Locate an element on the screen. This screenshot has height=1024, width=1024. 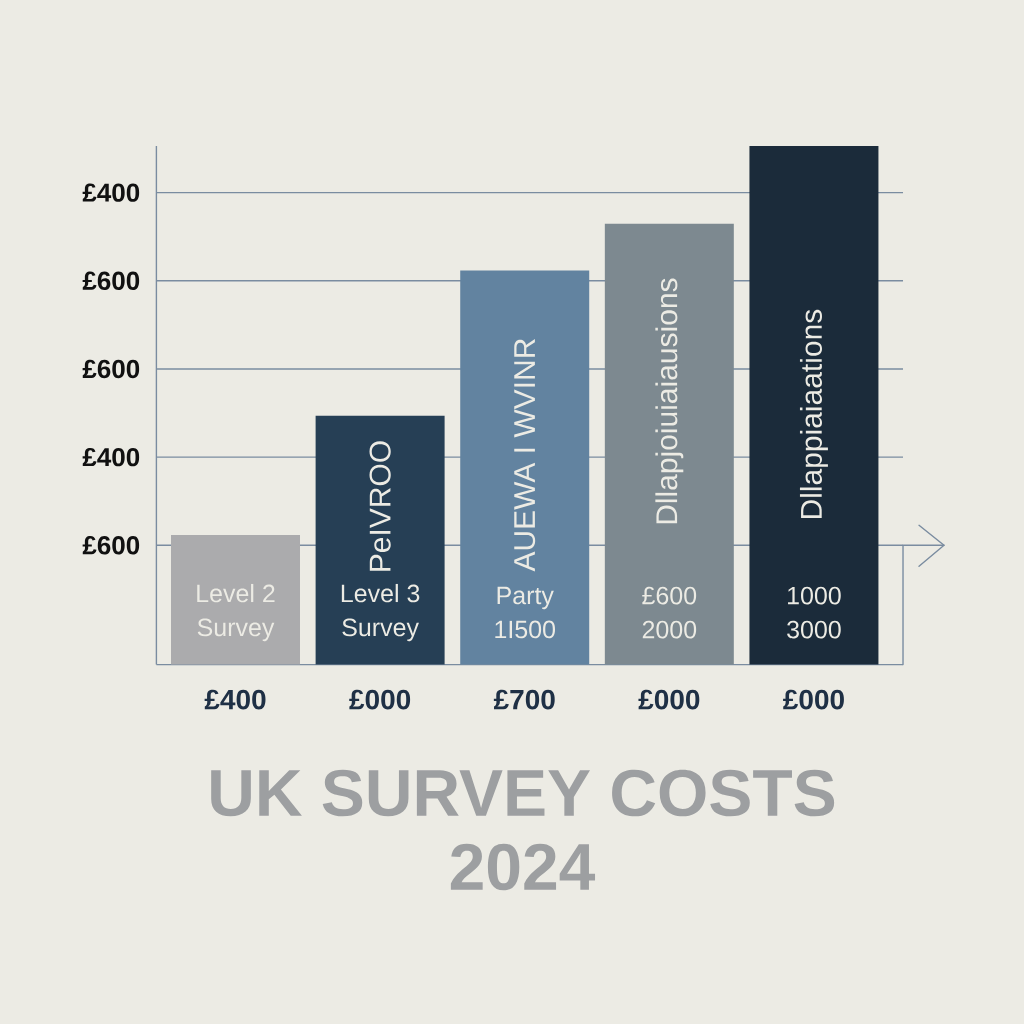
annotation: Dllappiaiaations is located at coordinates (813, 414).